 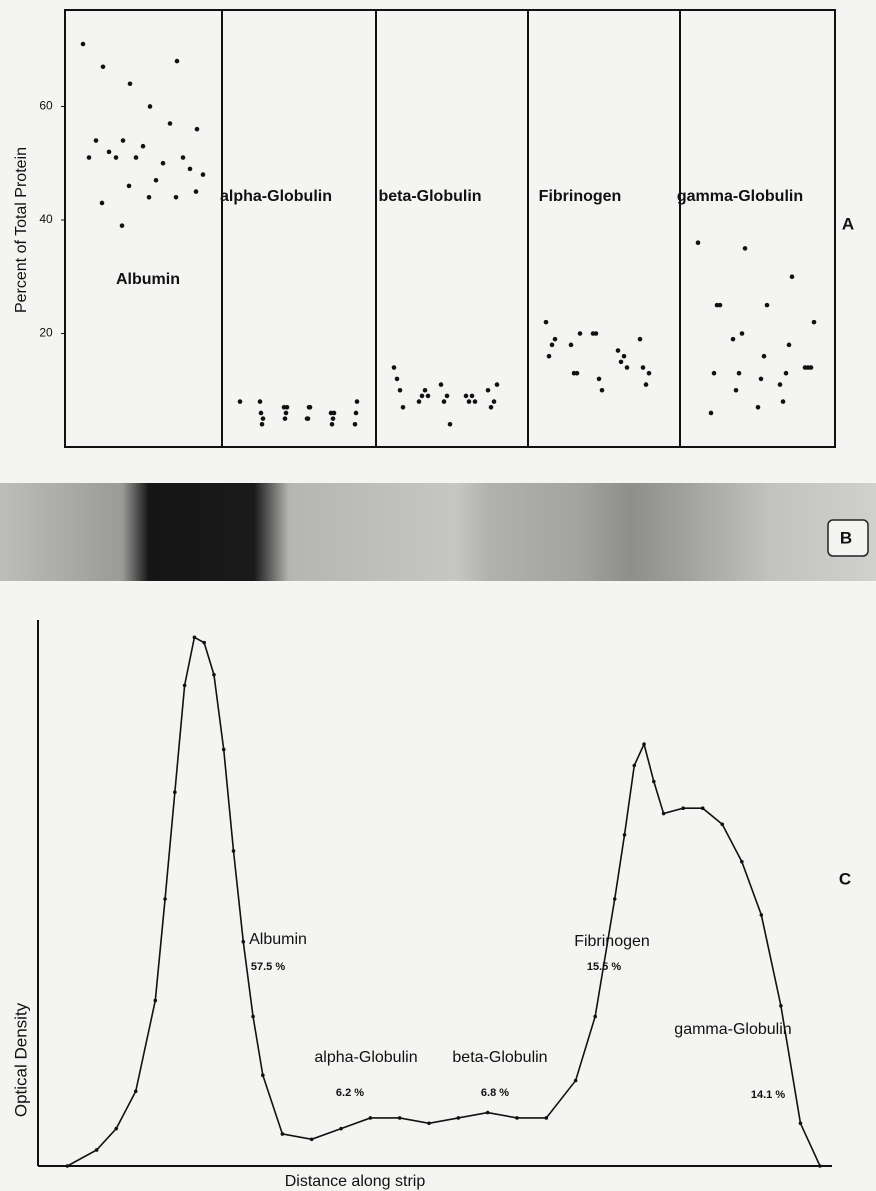 What do you see at coordinates (20, 1059) in the screenshot?
I see `y-axis-label: Optical Density` at bounding box center [20, 1059].